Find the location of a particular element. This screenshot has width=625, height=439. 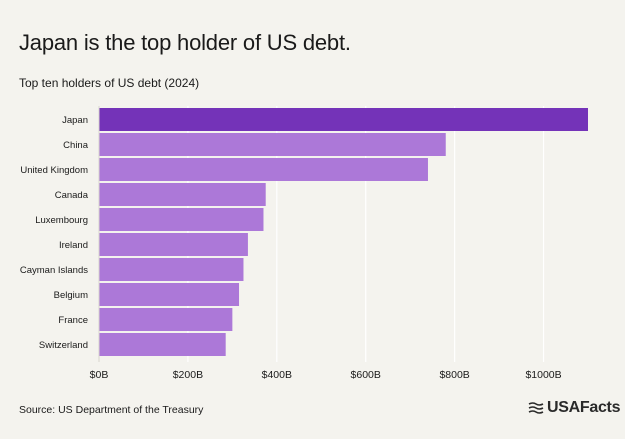

category-label: Switzerland is located at coordinates (63, 345).